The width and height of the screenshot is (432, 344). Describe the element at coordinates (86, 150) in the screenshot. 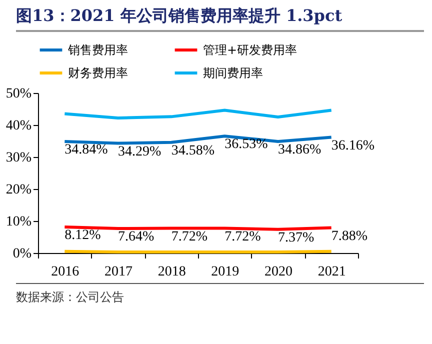

I see `data-label: 34.84%` at that location.